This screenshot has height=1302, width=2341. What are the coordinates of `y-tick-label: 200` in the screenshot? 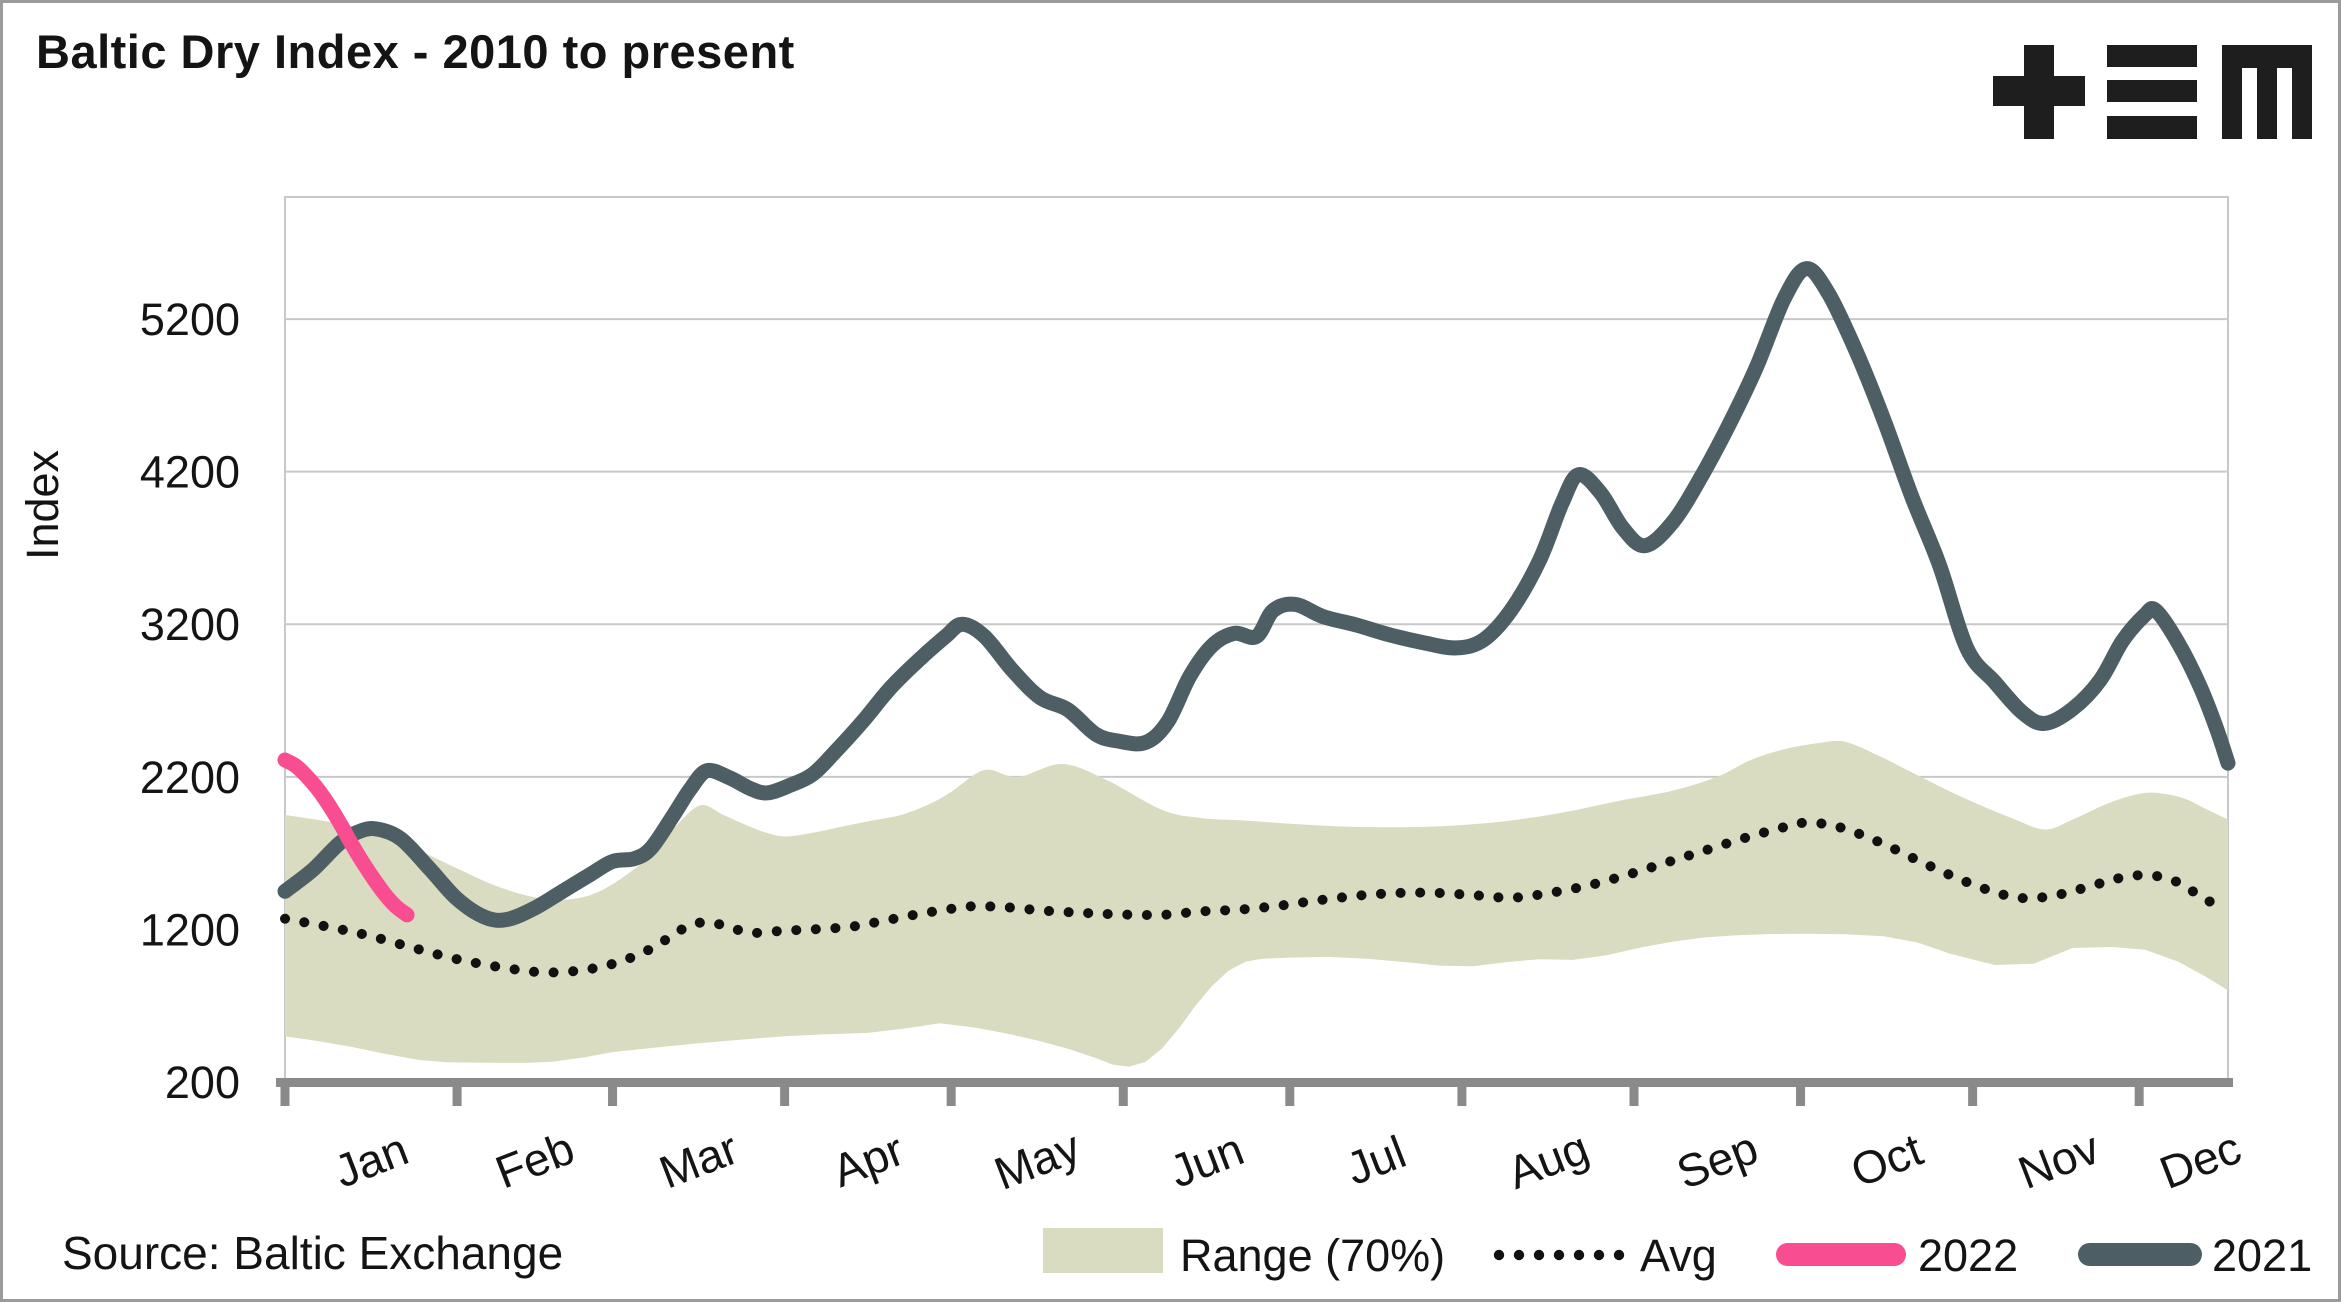 It's located at (202, 1082).